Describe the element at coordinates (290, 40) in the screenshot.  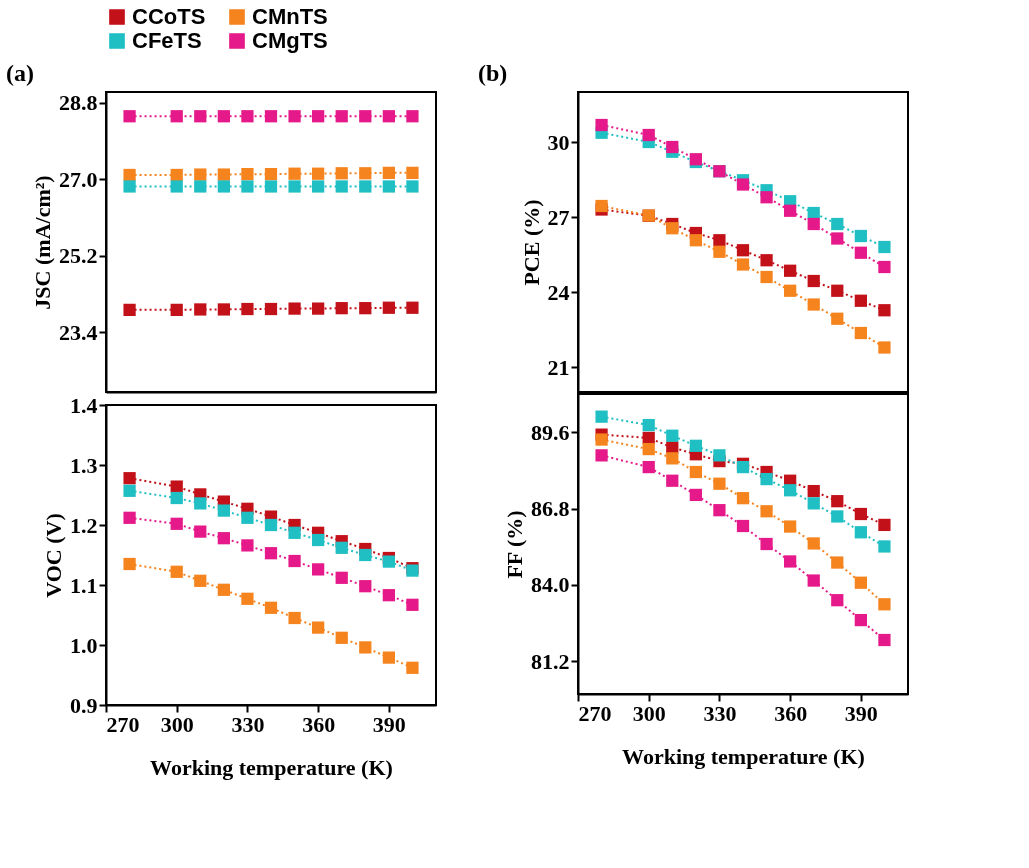
I see `legend-label: CMgTS` at that location.